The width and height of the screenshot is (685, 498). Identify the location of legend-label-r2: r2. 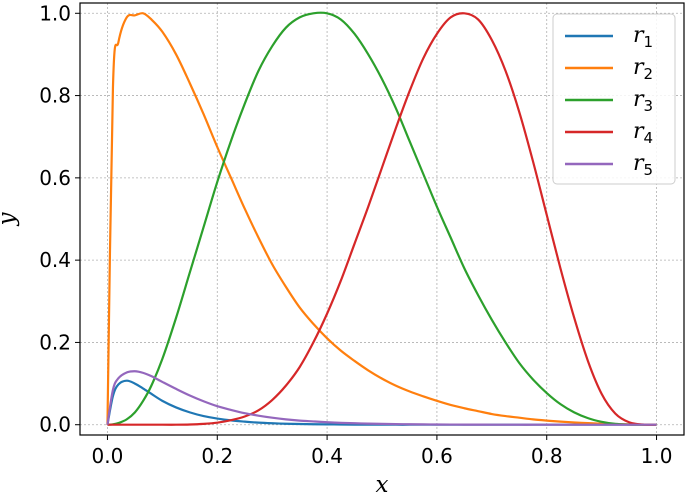
(643, 69).